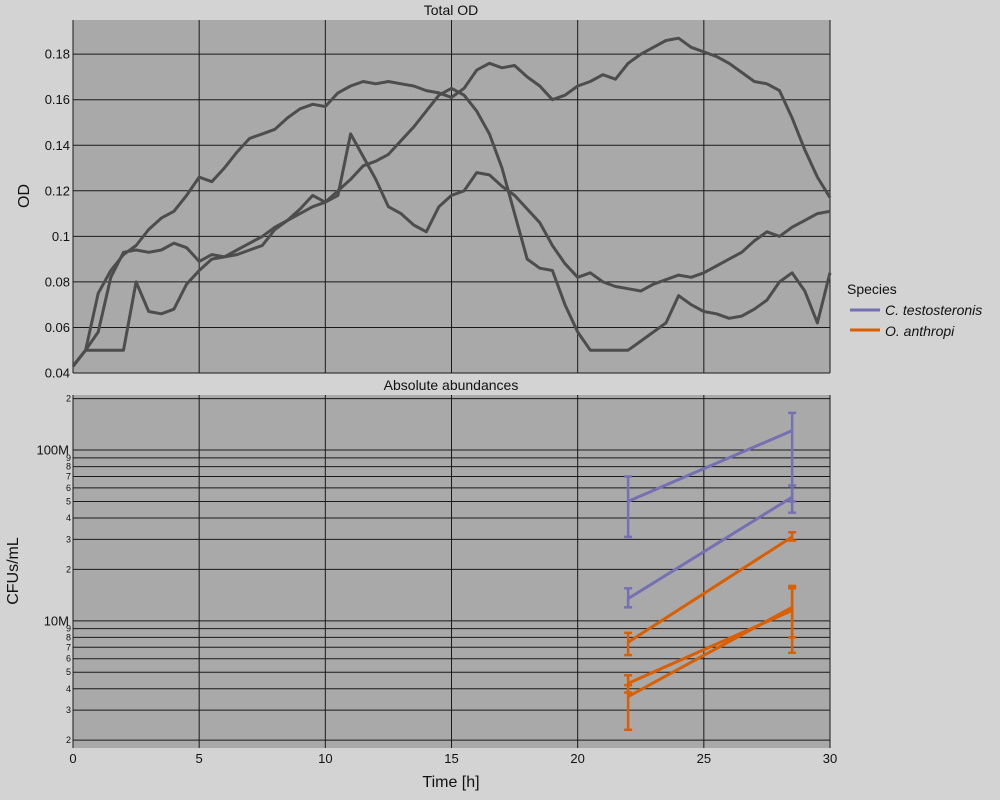 The width and height of the screenshot is (1000, 800). I want to click on od-y-tick-label: 0.18, so click(57, 54).